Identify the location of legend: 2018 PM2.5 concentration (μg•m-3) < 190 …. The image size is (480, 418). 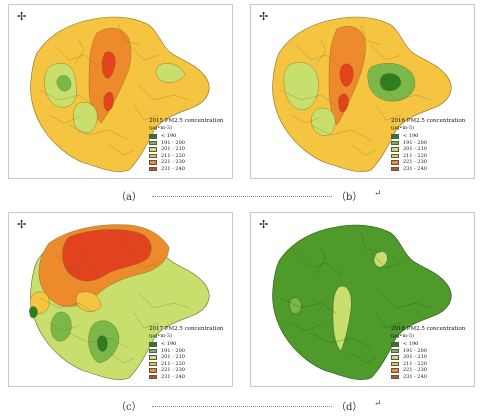
(430, 353).